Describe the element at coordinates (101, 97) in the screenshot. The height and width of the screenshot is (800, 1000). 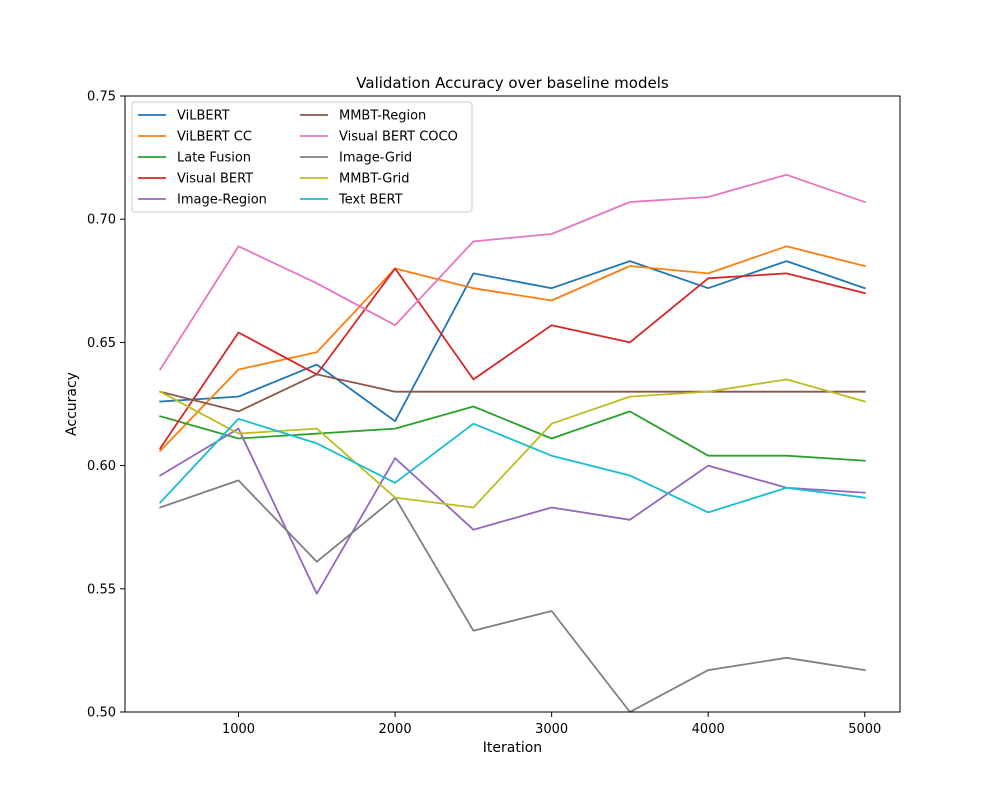
I see `y-tick-label: 0.75` at that location.